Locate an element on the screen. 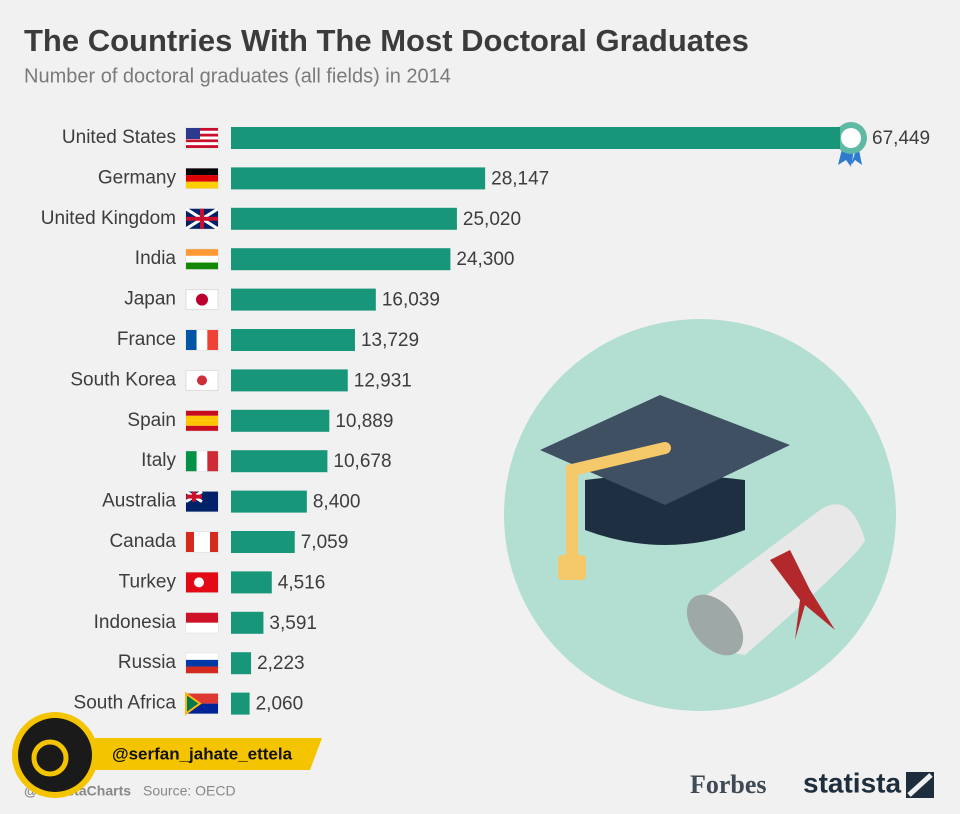 The height and width of the screenshot is (814, 960). value-label: 12,931 is located at coordinates (383, 380).